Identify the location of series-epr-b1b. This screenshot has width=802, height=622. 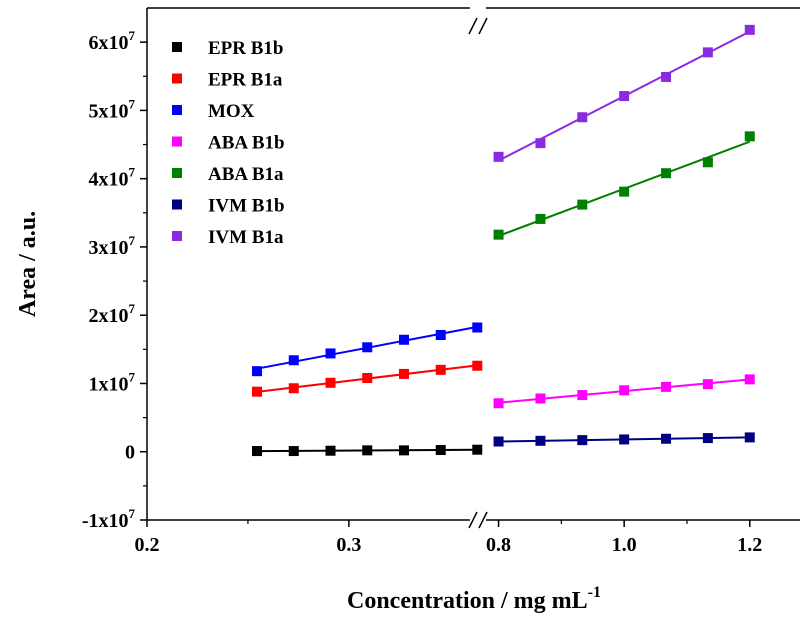
(367, 450).